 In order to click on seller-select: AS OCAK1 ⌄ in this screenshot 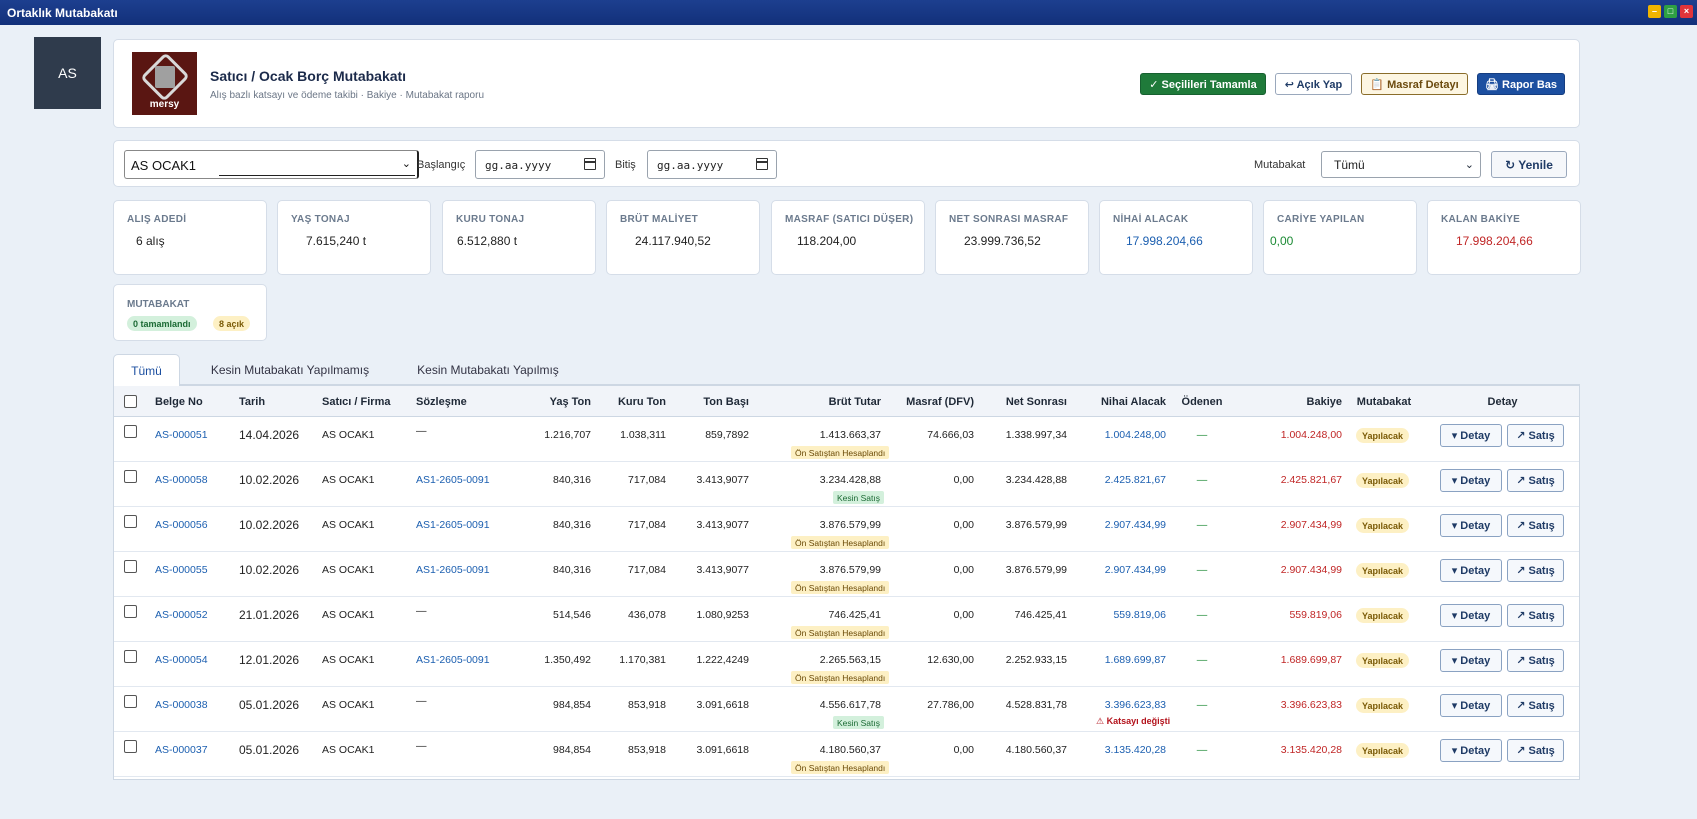, I will do `click(271, 164)`.